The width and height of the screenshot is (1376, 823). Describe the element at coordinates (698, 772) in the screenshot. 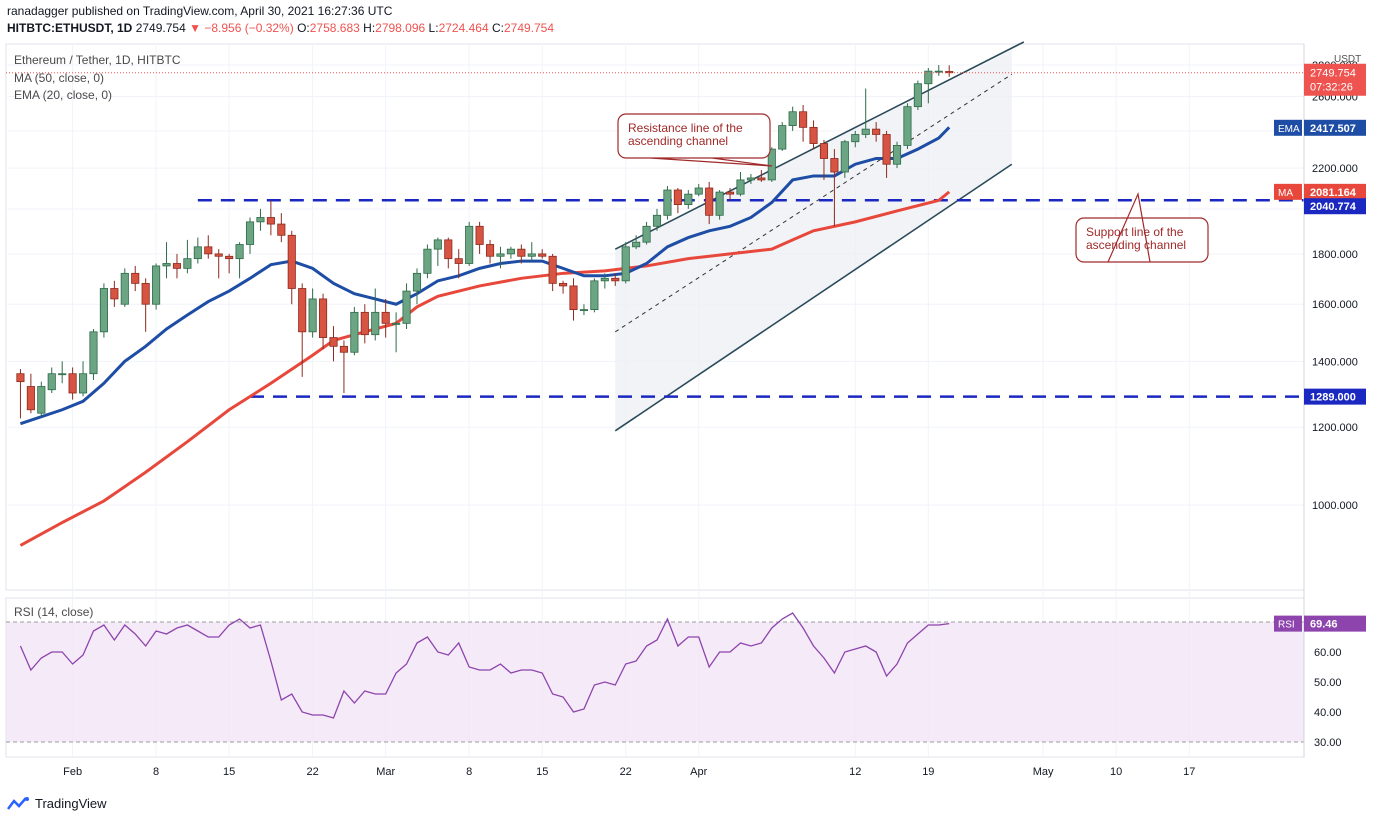

I see `x-tick-label: Apr` at that location.